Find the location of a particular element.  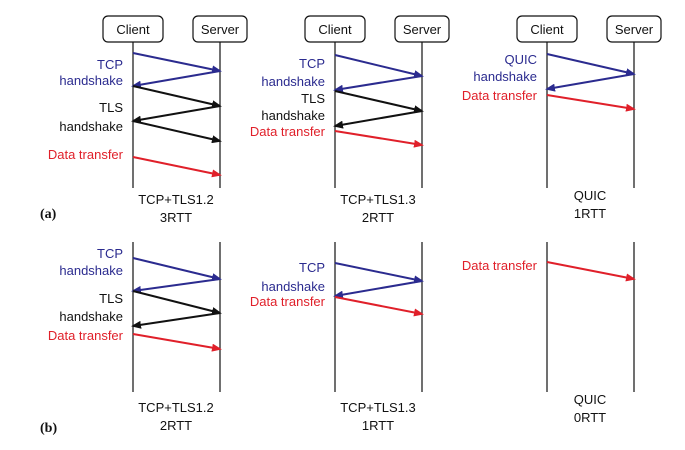

step-label: QUIC is located at coordinates (521, 59).